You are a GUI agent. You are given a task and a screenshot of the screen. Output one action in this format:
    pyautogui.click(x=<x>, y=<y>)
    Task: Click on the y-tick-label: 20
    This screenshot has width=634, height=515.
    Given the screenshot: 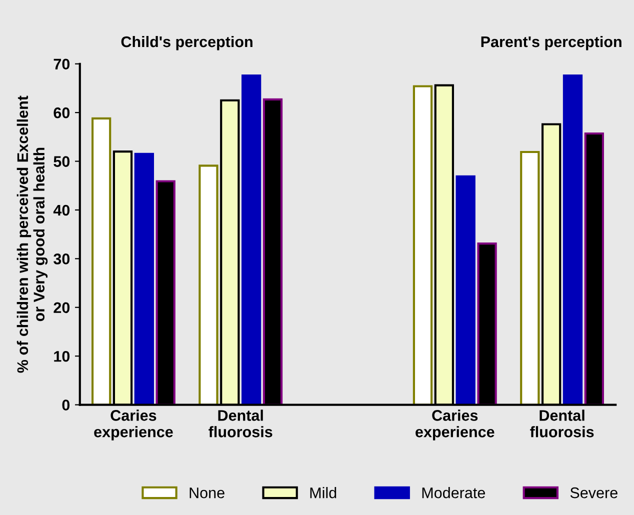 What is the action you would take?
    pyautogui.click(x=62, y=308)
    